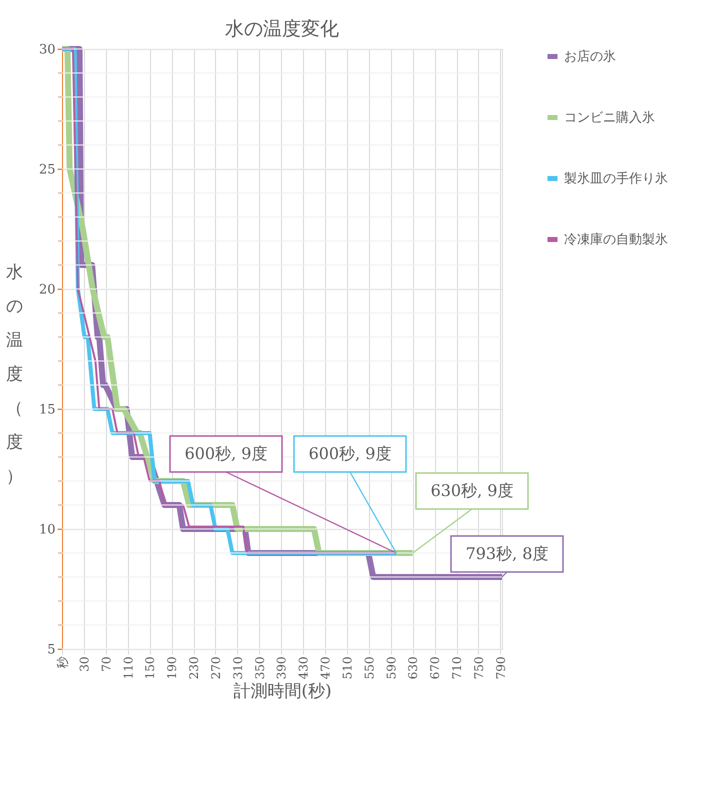 This screenshot has height=802, width=705. Describe the element at coordinates (194, 668) in the screenshot. I see `x-tick-label: 230` at that location.